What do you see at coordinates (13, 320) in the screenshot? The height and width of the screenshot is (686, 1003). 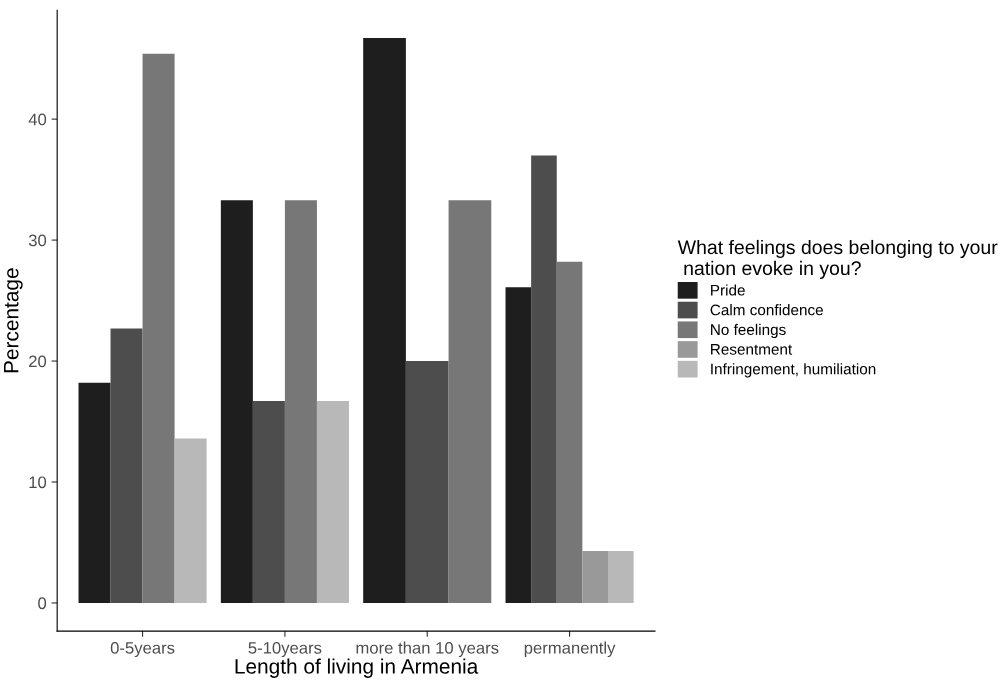 I see `y-axis-title: Percentage` at bounding box center [13, 320].